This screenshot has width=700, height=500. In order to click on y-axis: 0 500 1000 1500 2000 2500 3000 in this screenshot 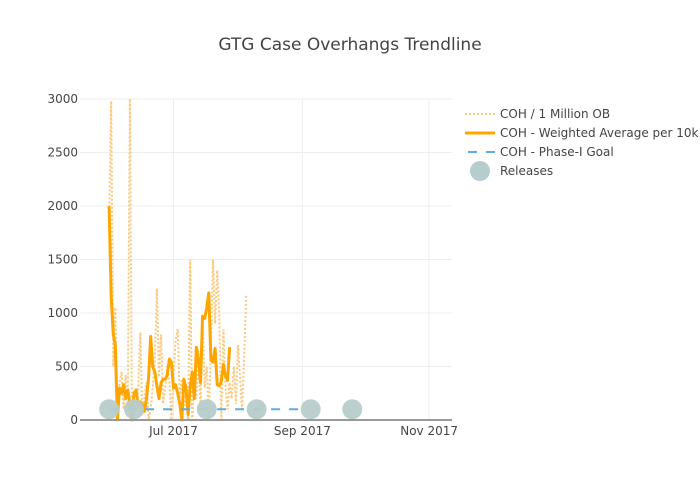, I will do `click(62, 259)`.